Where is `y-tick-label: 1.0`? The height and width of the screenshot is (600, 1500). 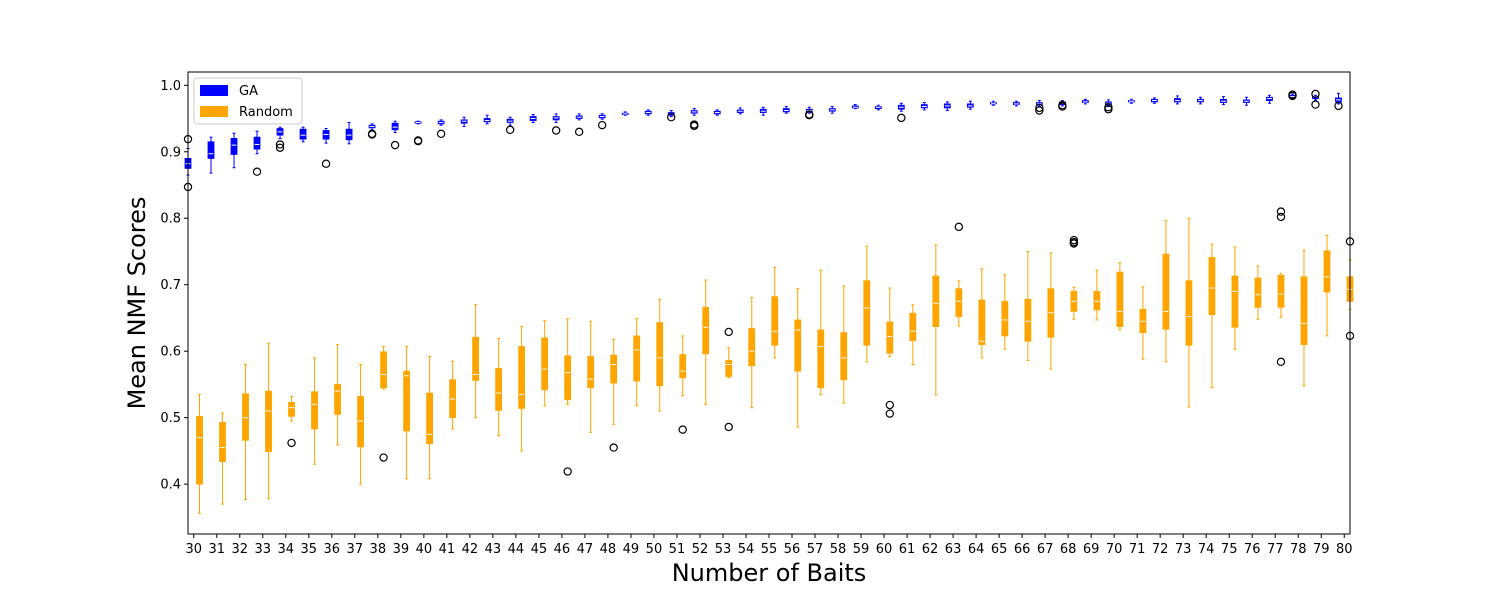
y-tick-label: 1.0 is located at coordinates (170, 86).